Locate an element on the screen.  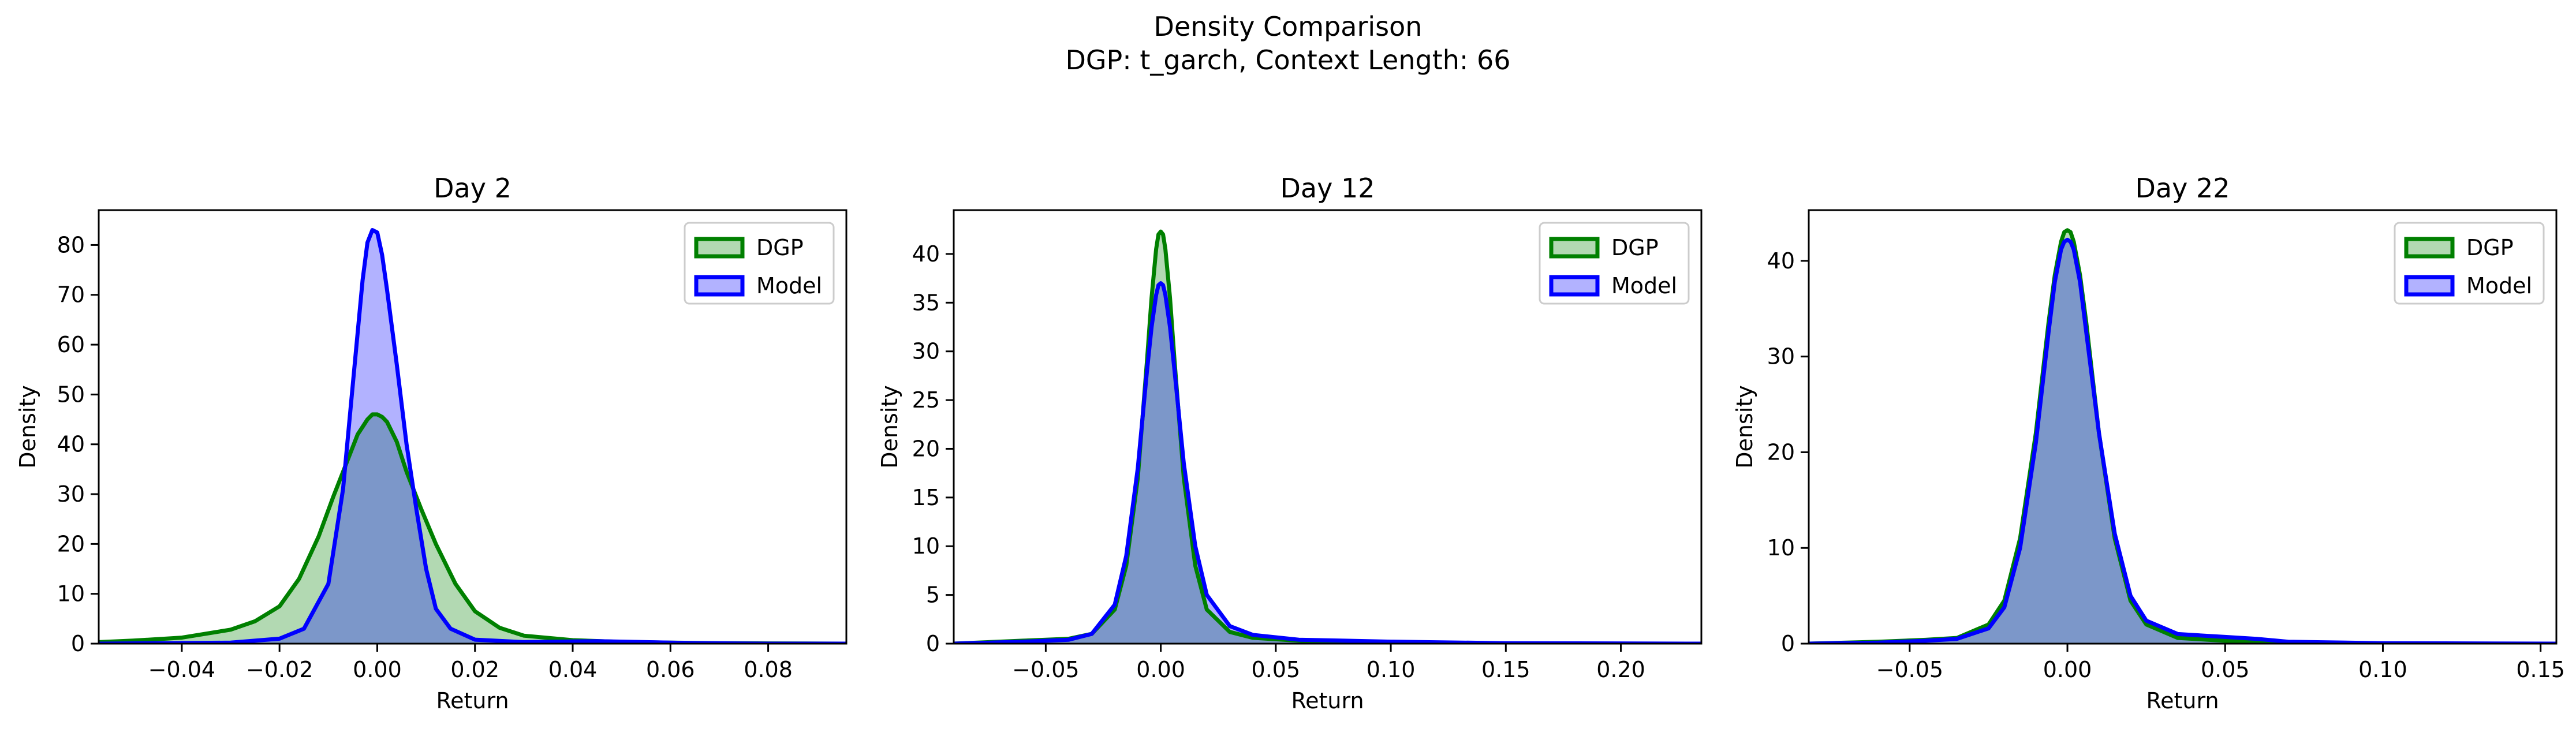
model-density-area is located at coordinates (1327, 463).